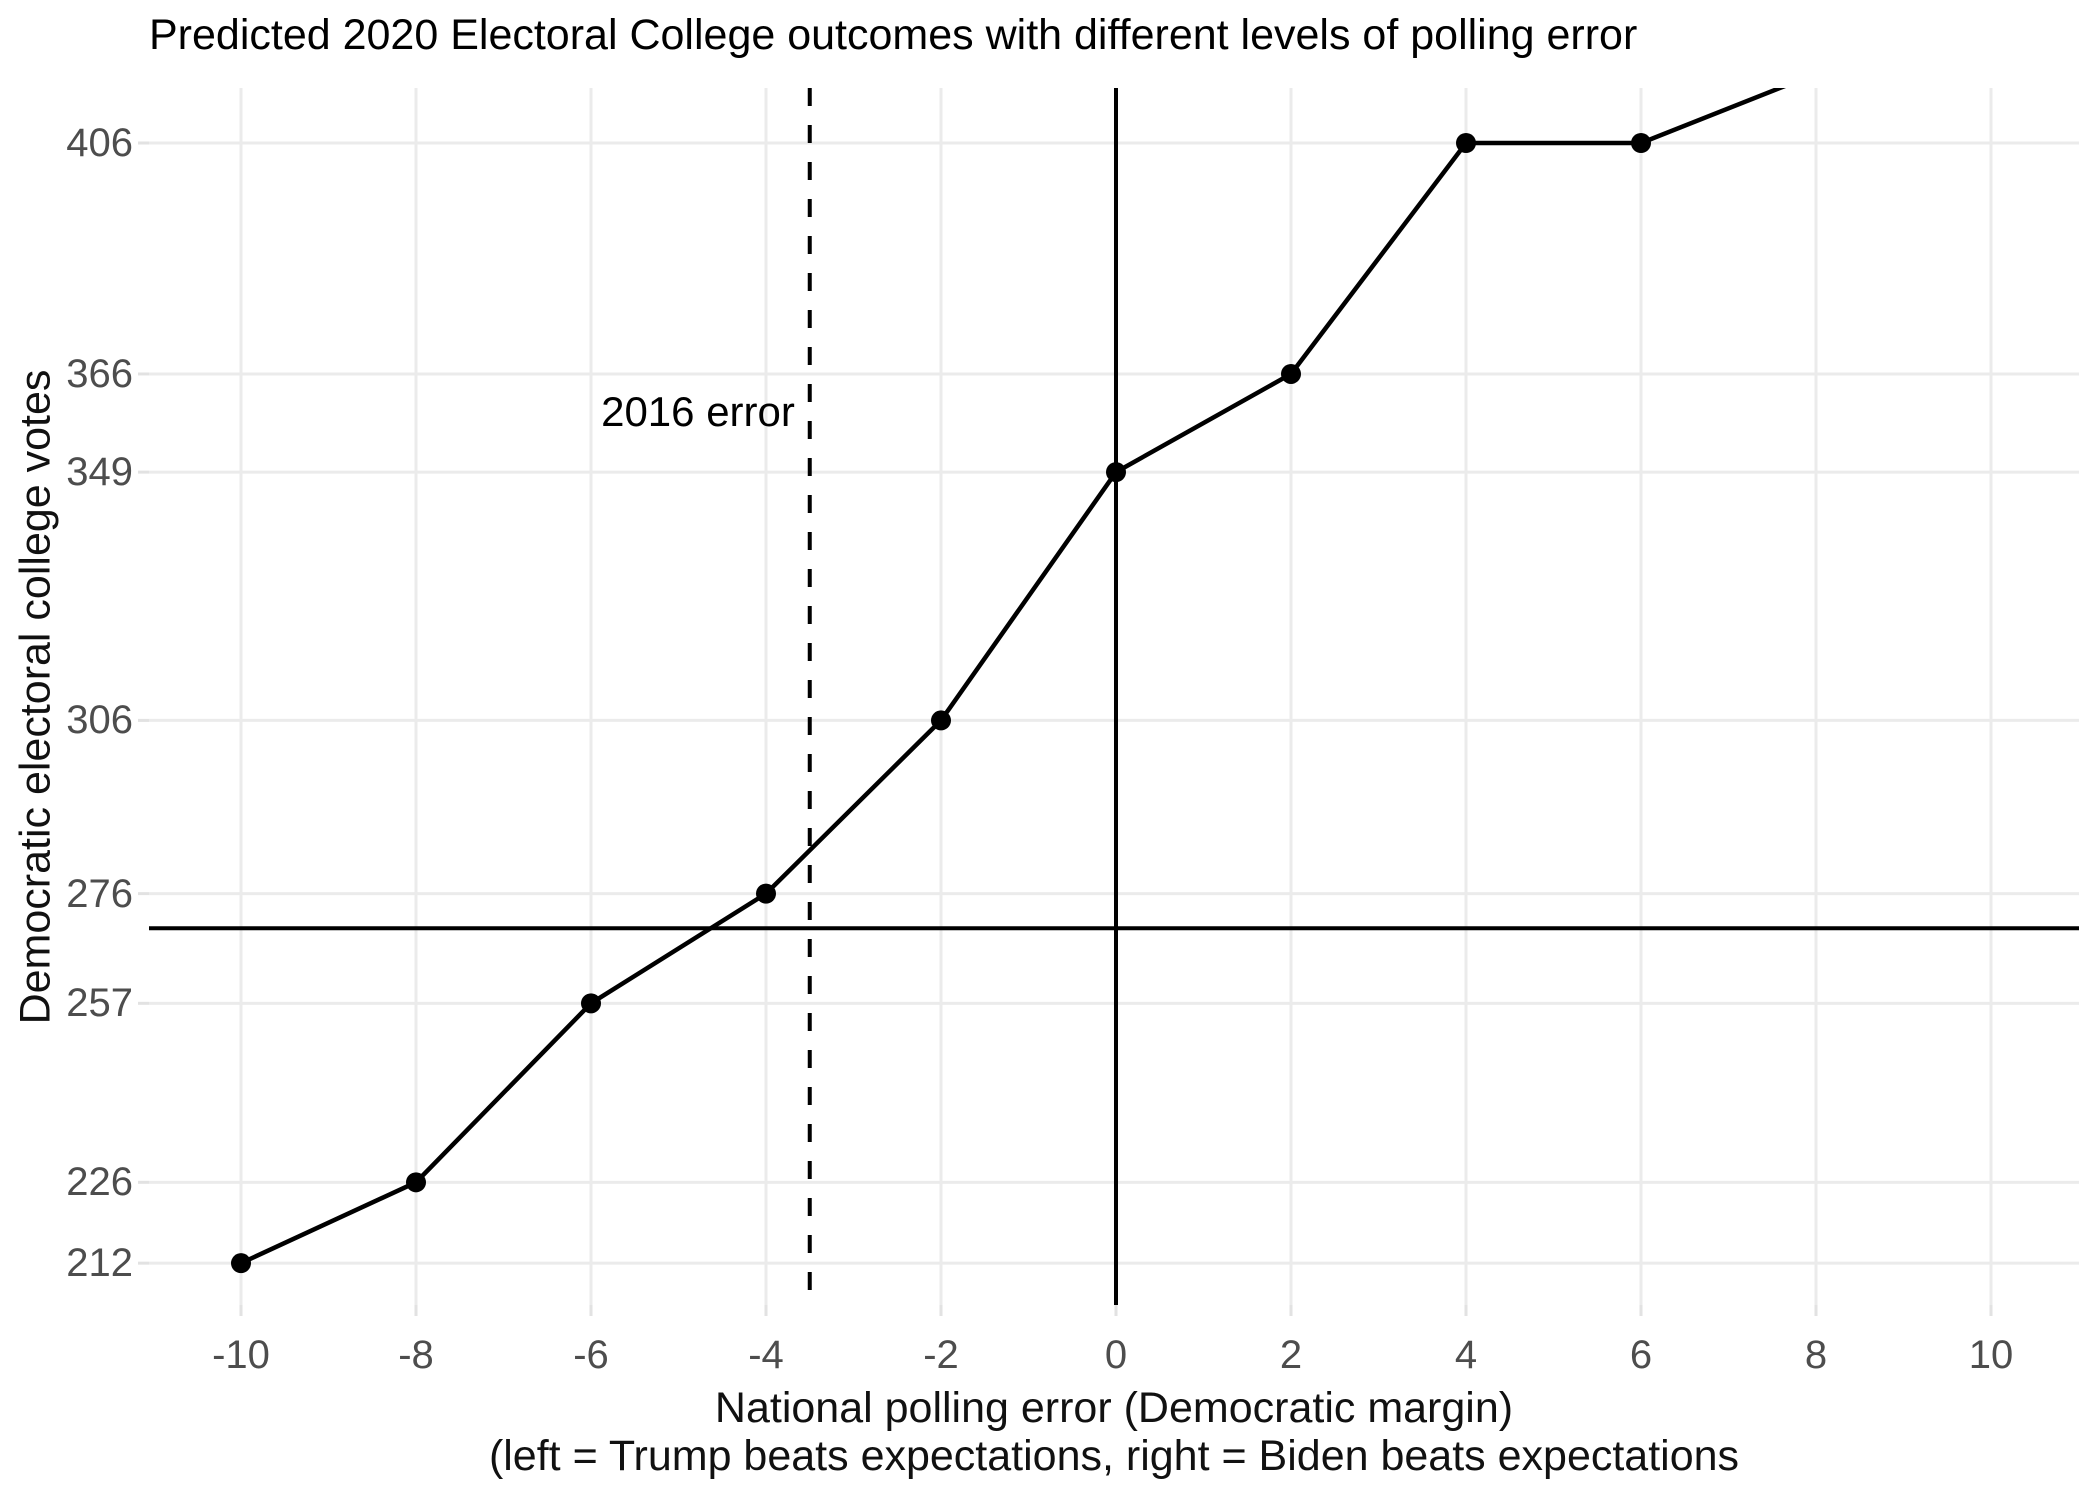  Describe the element at coordinates (99, 143) in the screenshot. I see `y-tick-label: 406` at that location.